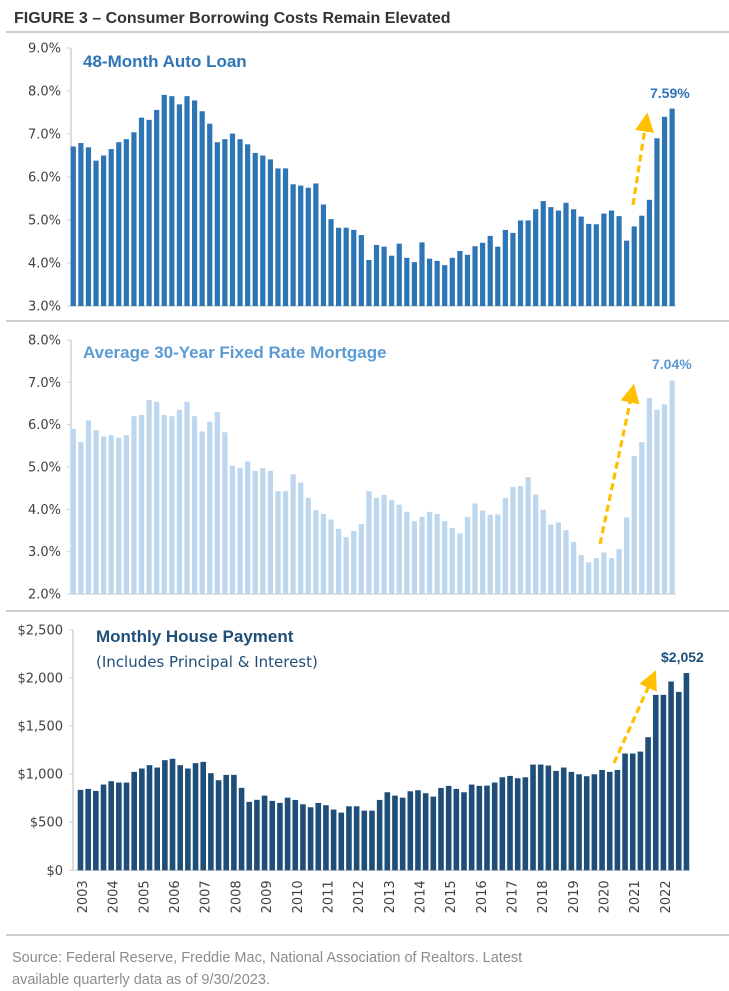 Image resolution: width=729 pixels, height=991 pixels. What do you see at coordinates (41, 727) in the screenshot?
I see `house-payment-y-tick-label: $1,500` at bounding box center [41, 727].